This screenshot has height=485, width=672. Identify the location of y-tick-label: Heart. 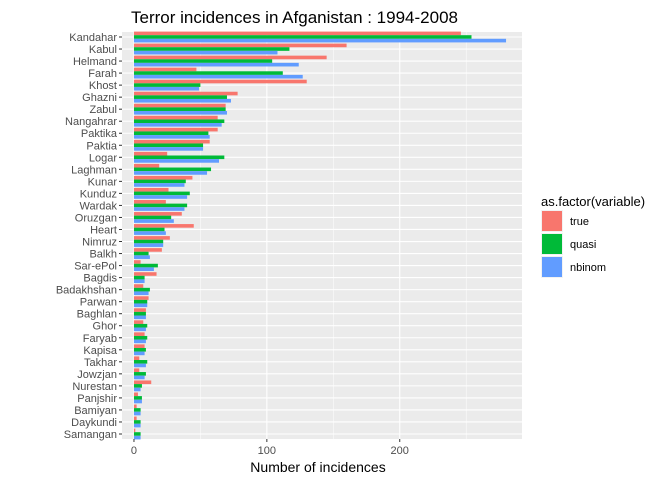
(103, 230).